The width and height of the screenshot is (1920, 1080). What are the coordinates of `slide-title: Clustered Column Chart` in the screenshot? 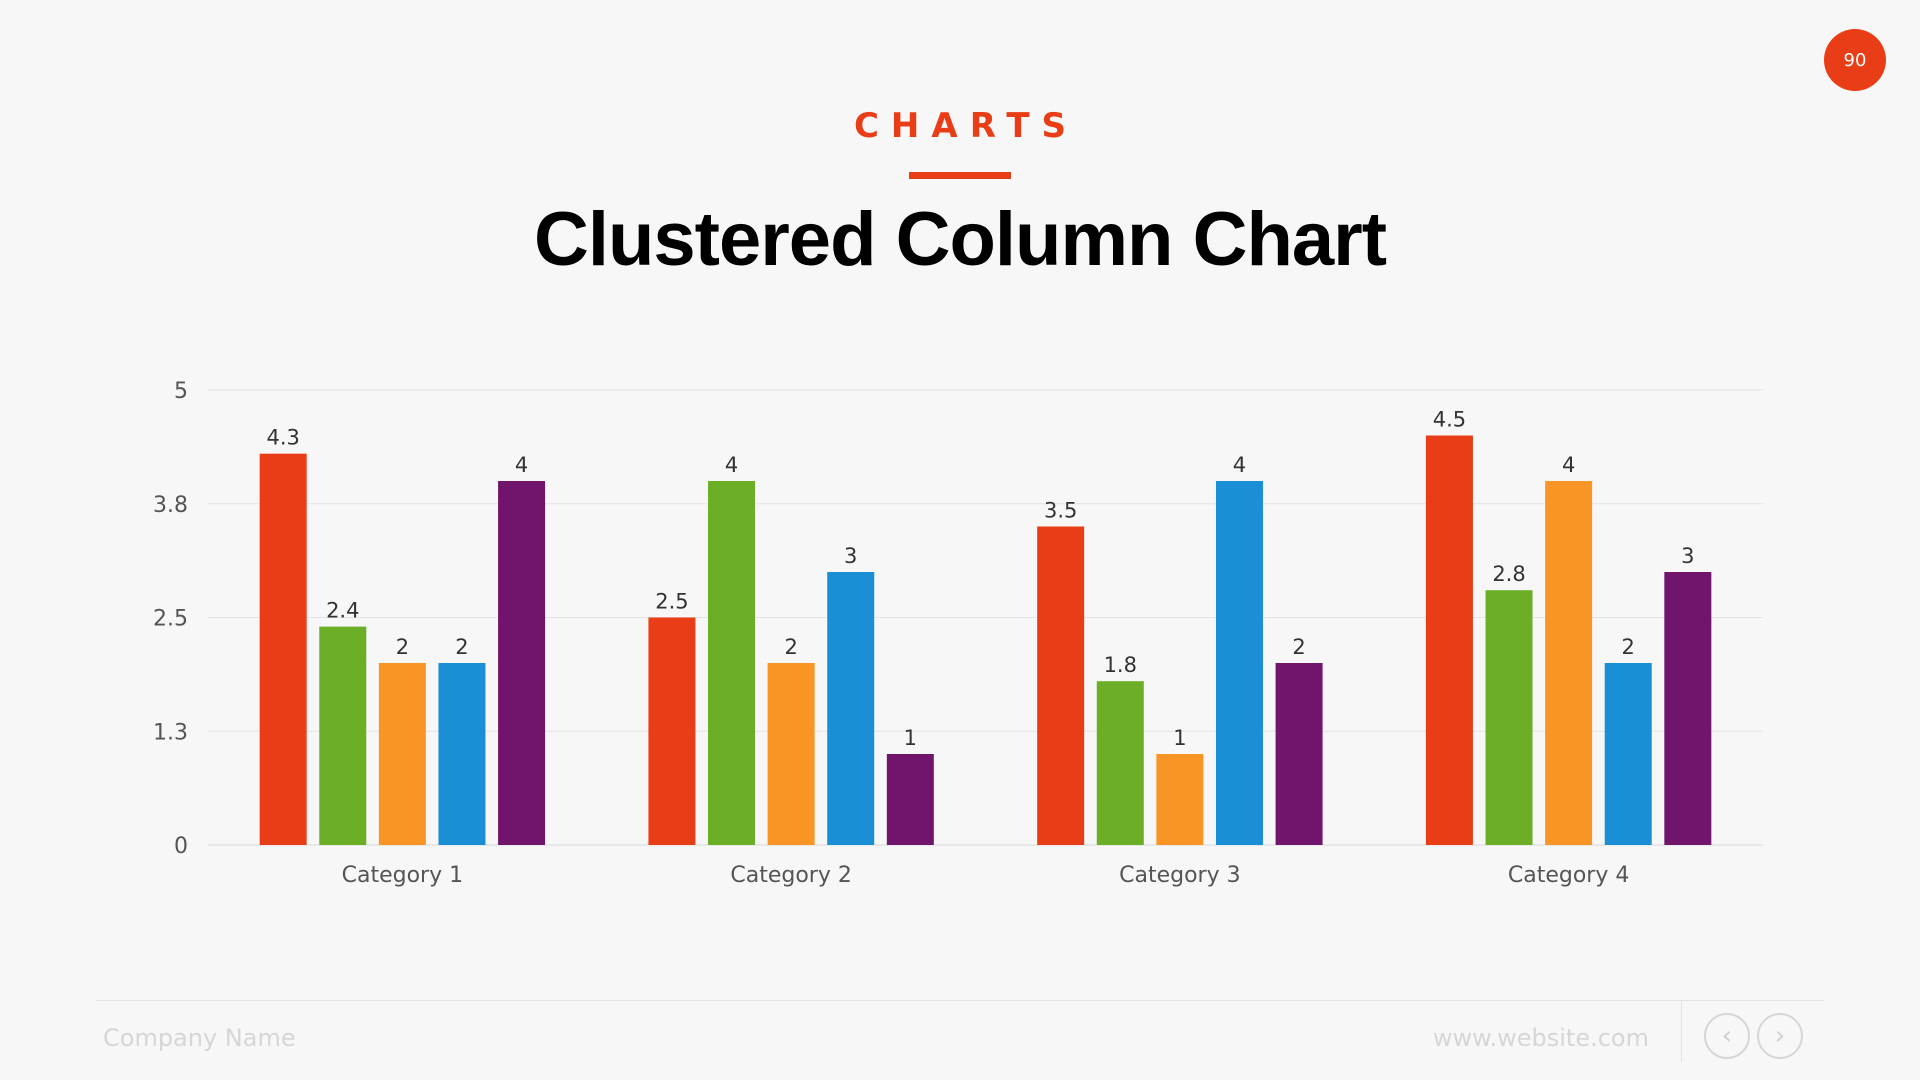 It's located at (960, 239).